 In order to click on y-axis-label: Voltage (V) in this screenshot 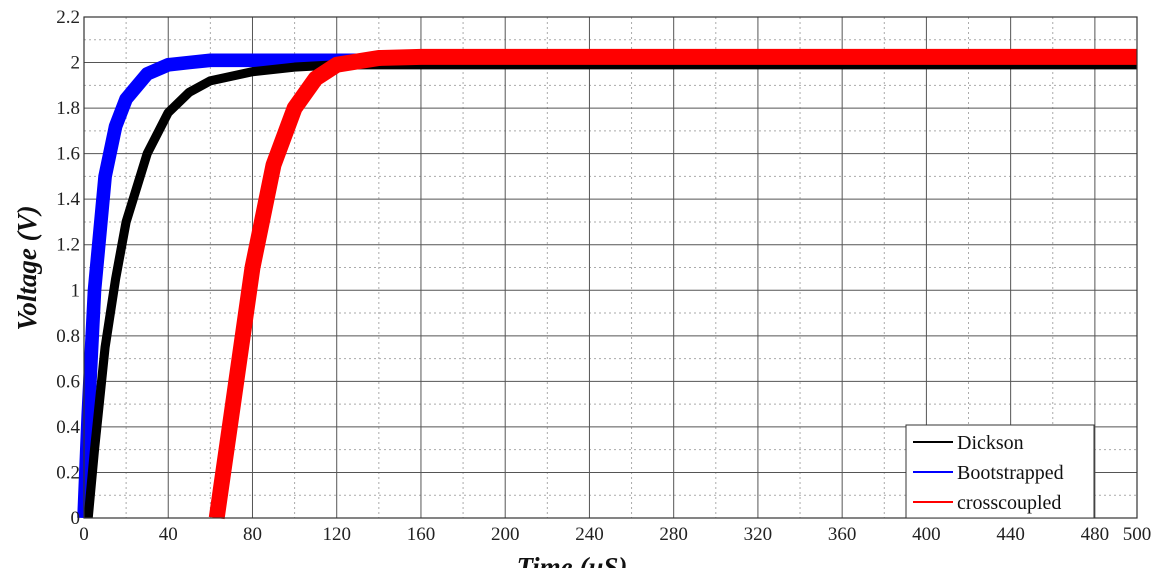, I will do `click(27, 267)`.